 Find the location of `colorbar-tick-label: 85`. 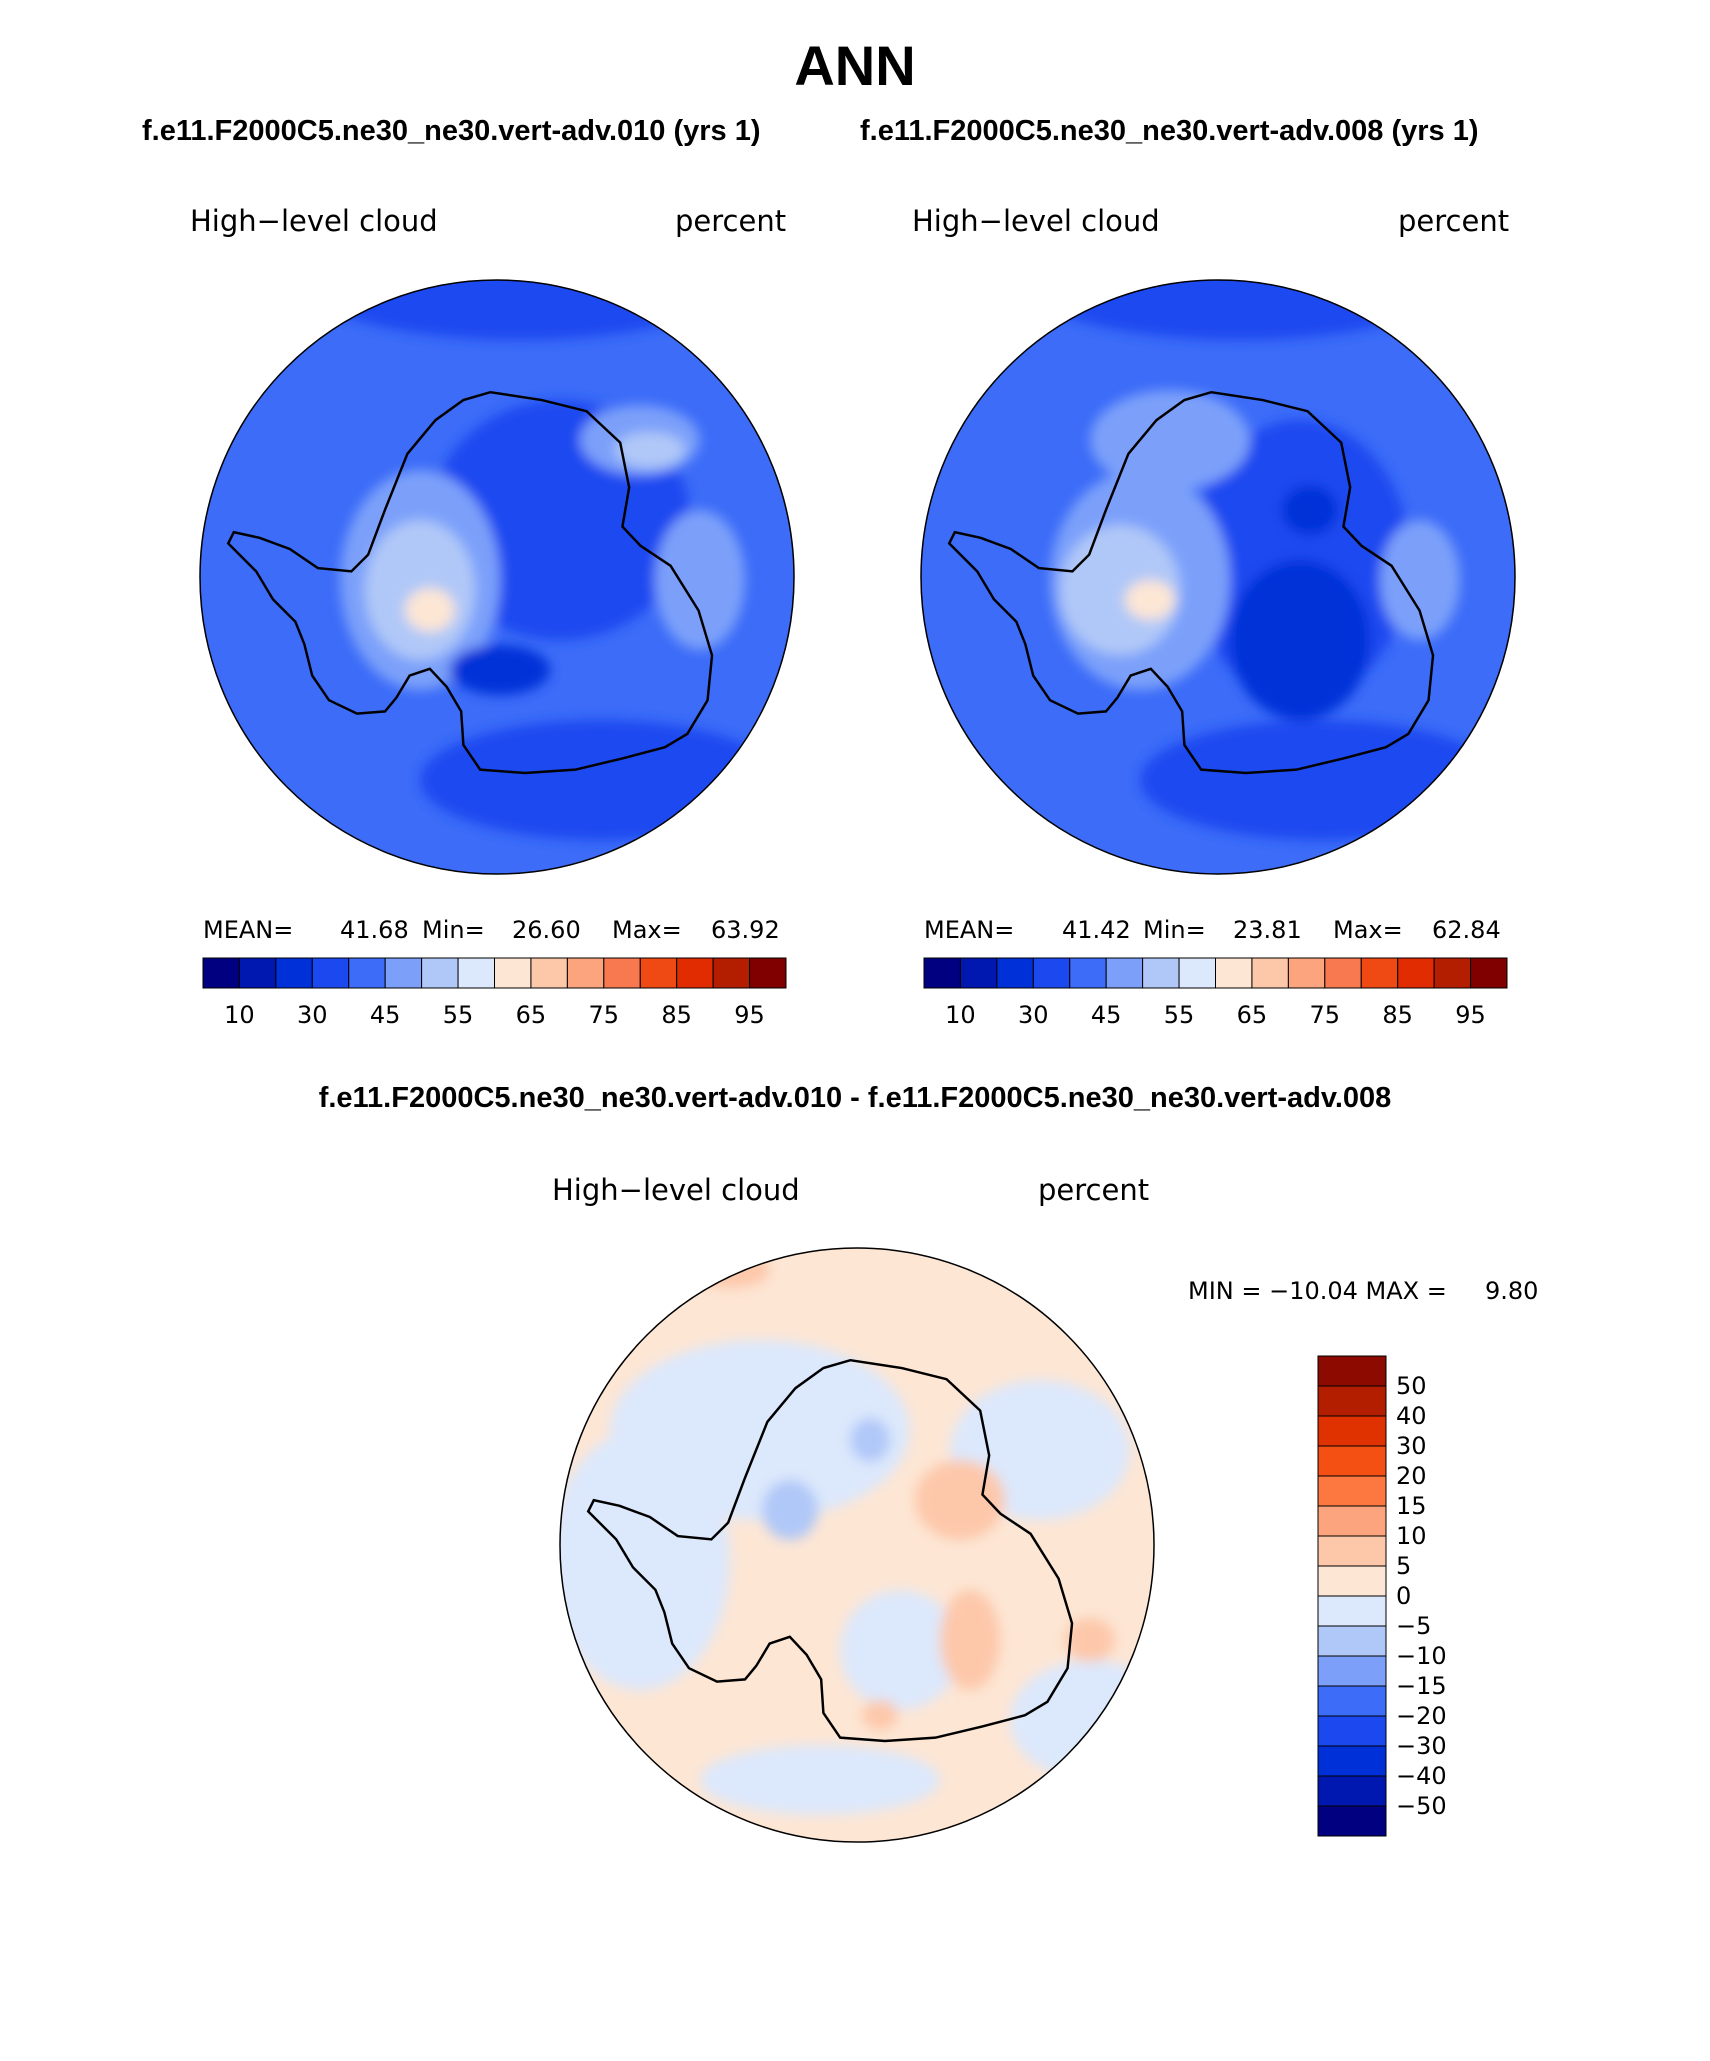

colorbar-tick-label: 85 is located at coordinates (1397, 1015).